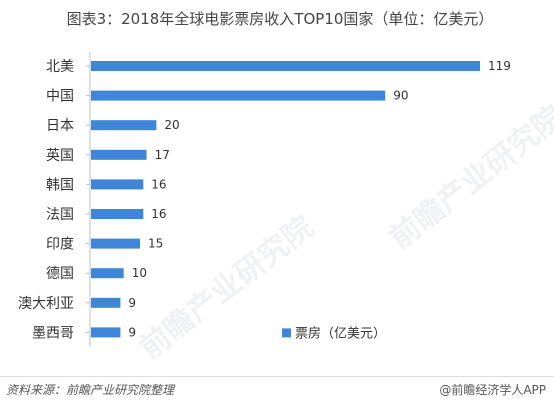 The width and height of the screenshot is (554, 410). What do you see at coordinates (162, 155) in the screenshot?
I see `data-label: 17` at bounding box center [162, 155].